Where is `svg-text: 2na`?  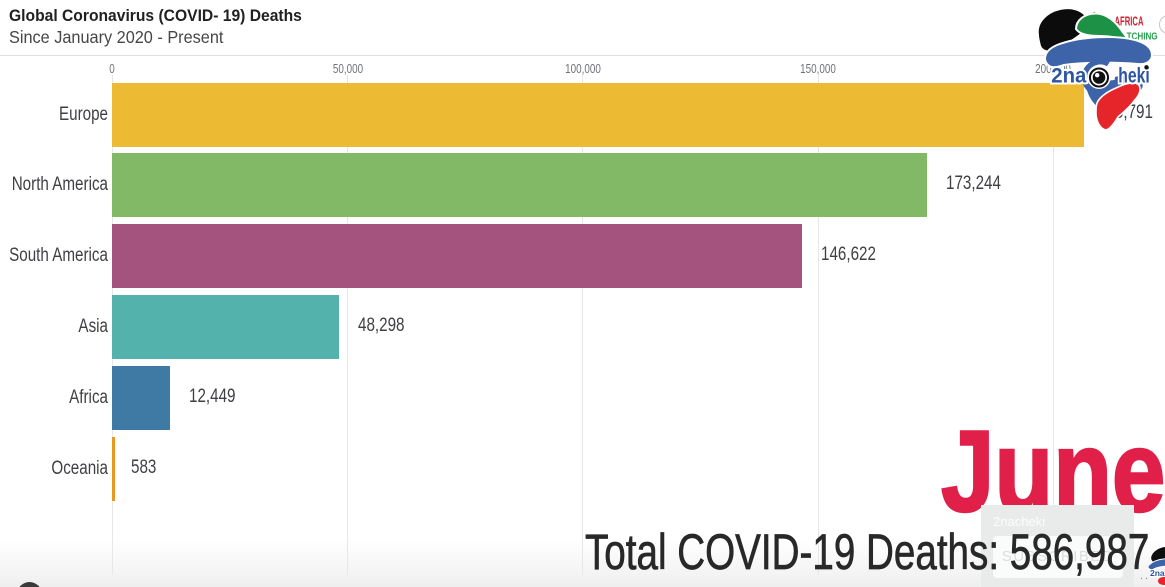 svg-text: 2na is located at coordinates (1069, 75).